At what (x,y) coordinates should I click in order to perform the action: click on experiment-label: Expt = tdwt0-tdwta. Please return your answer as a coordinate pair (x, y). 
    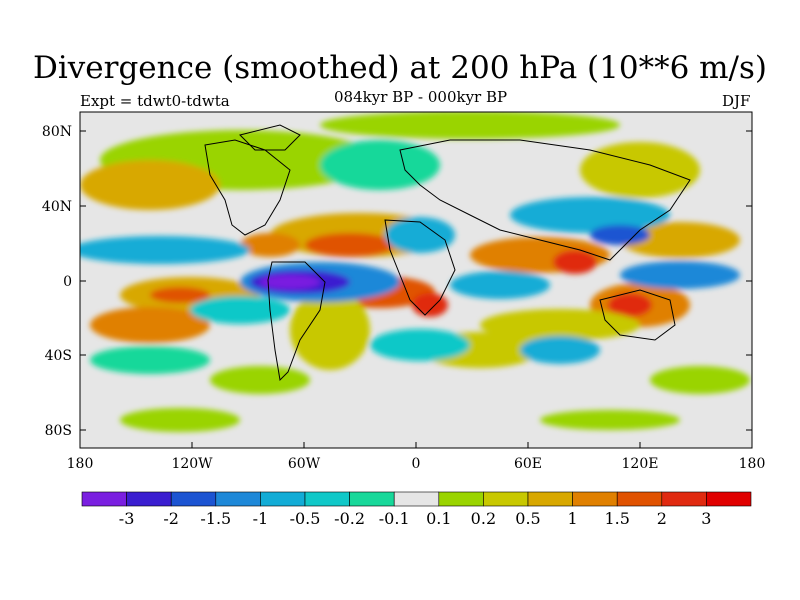
    Looking at the image, I should click on (155, 101).